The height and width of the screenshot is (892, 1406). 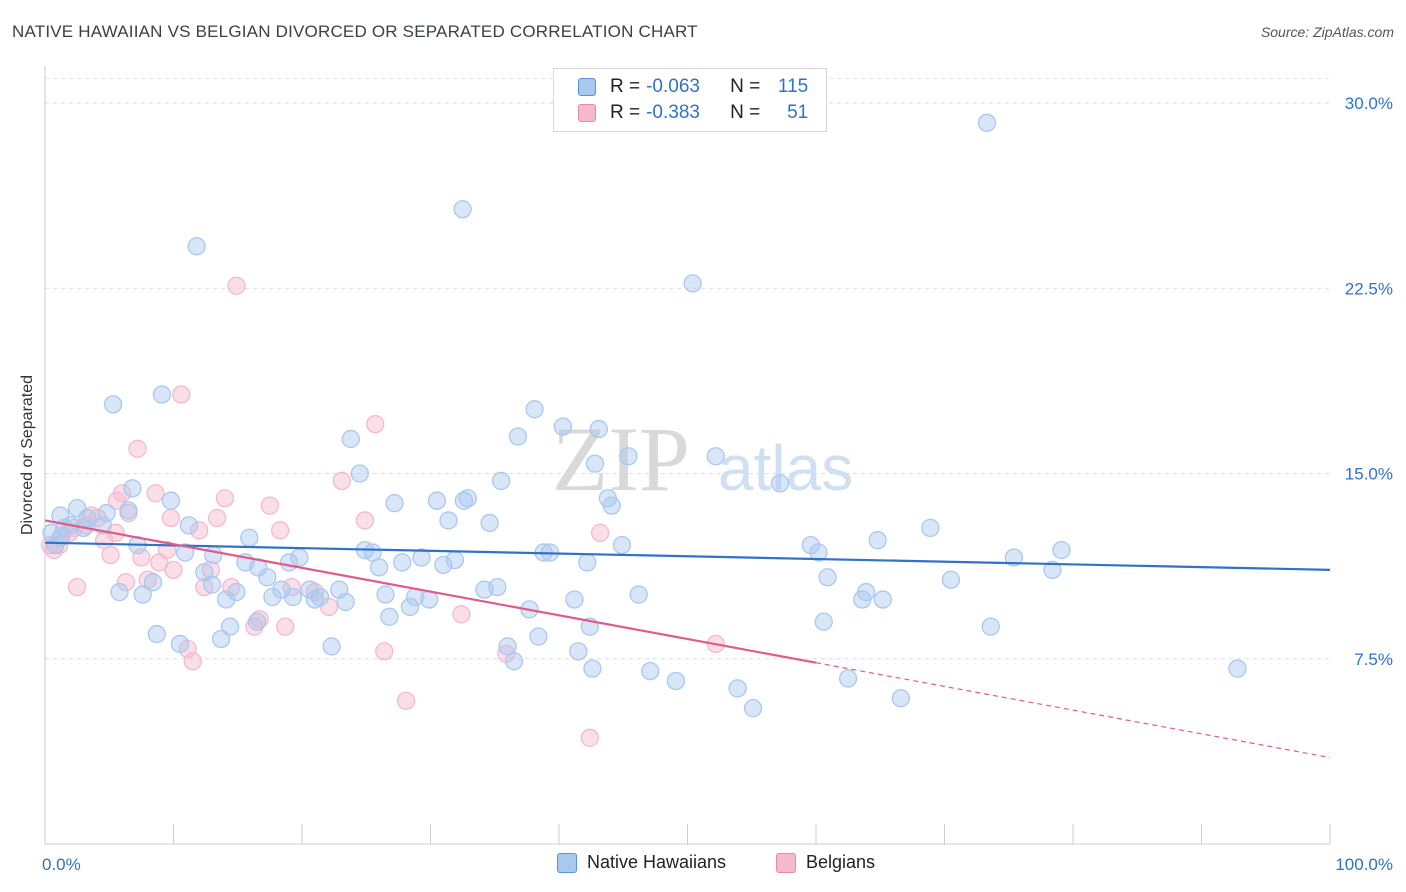 What do you see at coordinates (625, 86) in the screenshot?
I see `legend-r-label: R =` at bounding box center [625, 86].